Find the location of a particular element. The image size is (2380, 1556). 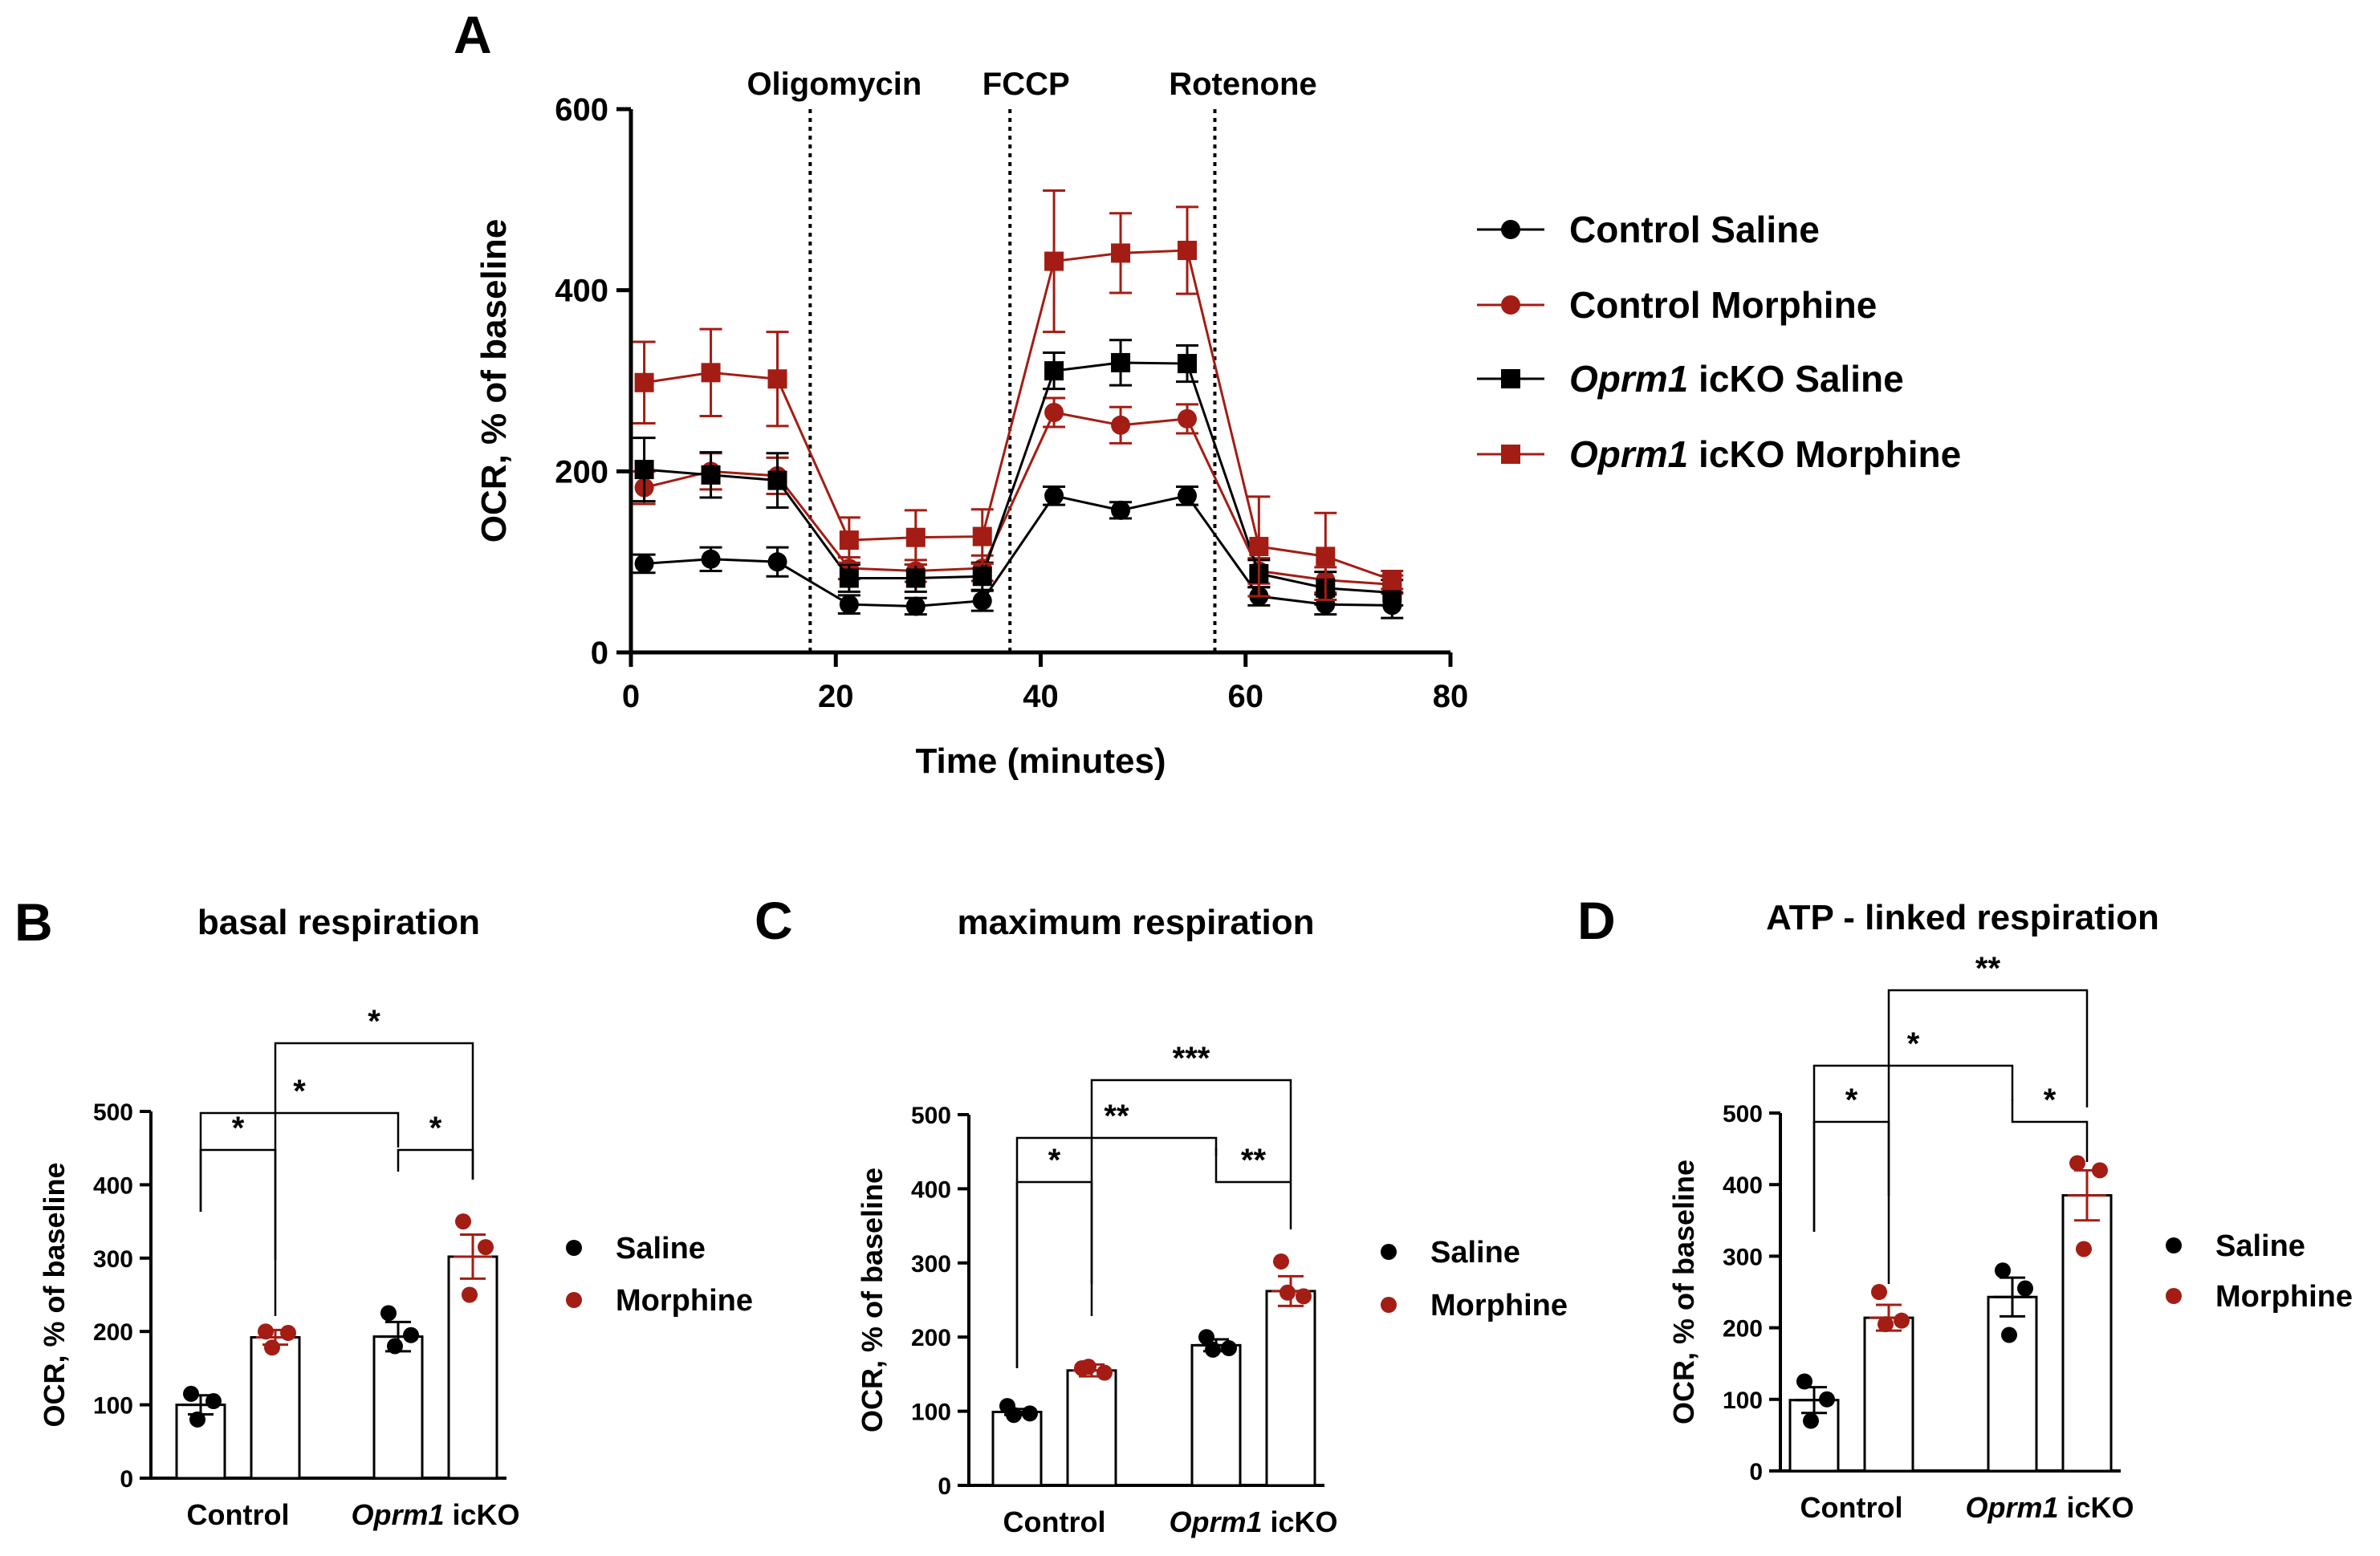

legend-label: Saline is located at coordinates (2260, 1246).